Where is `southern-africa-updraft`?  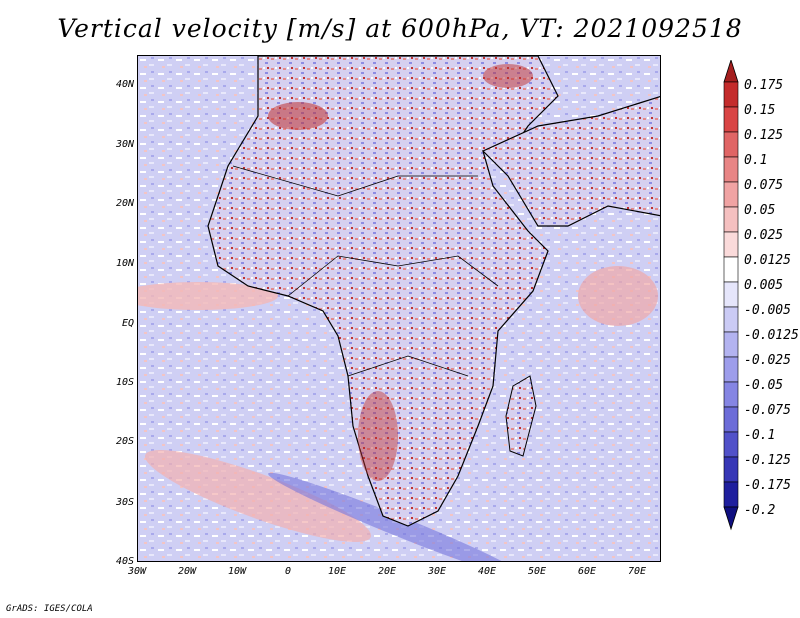 southern-africa-updraft is located at coordinates (378, 436).